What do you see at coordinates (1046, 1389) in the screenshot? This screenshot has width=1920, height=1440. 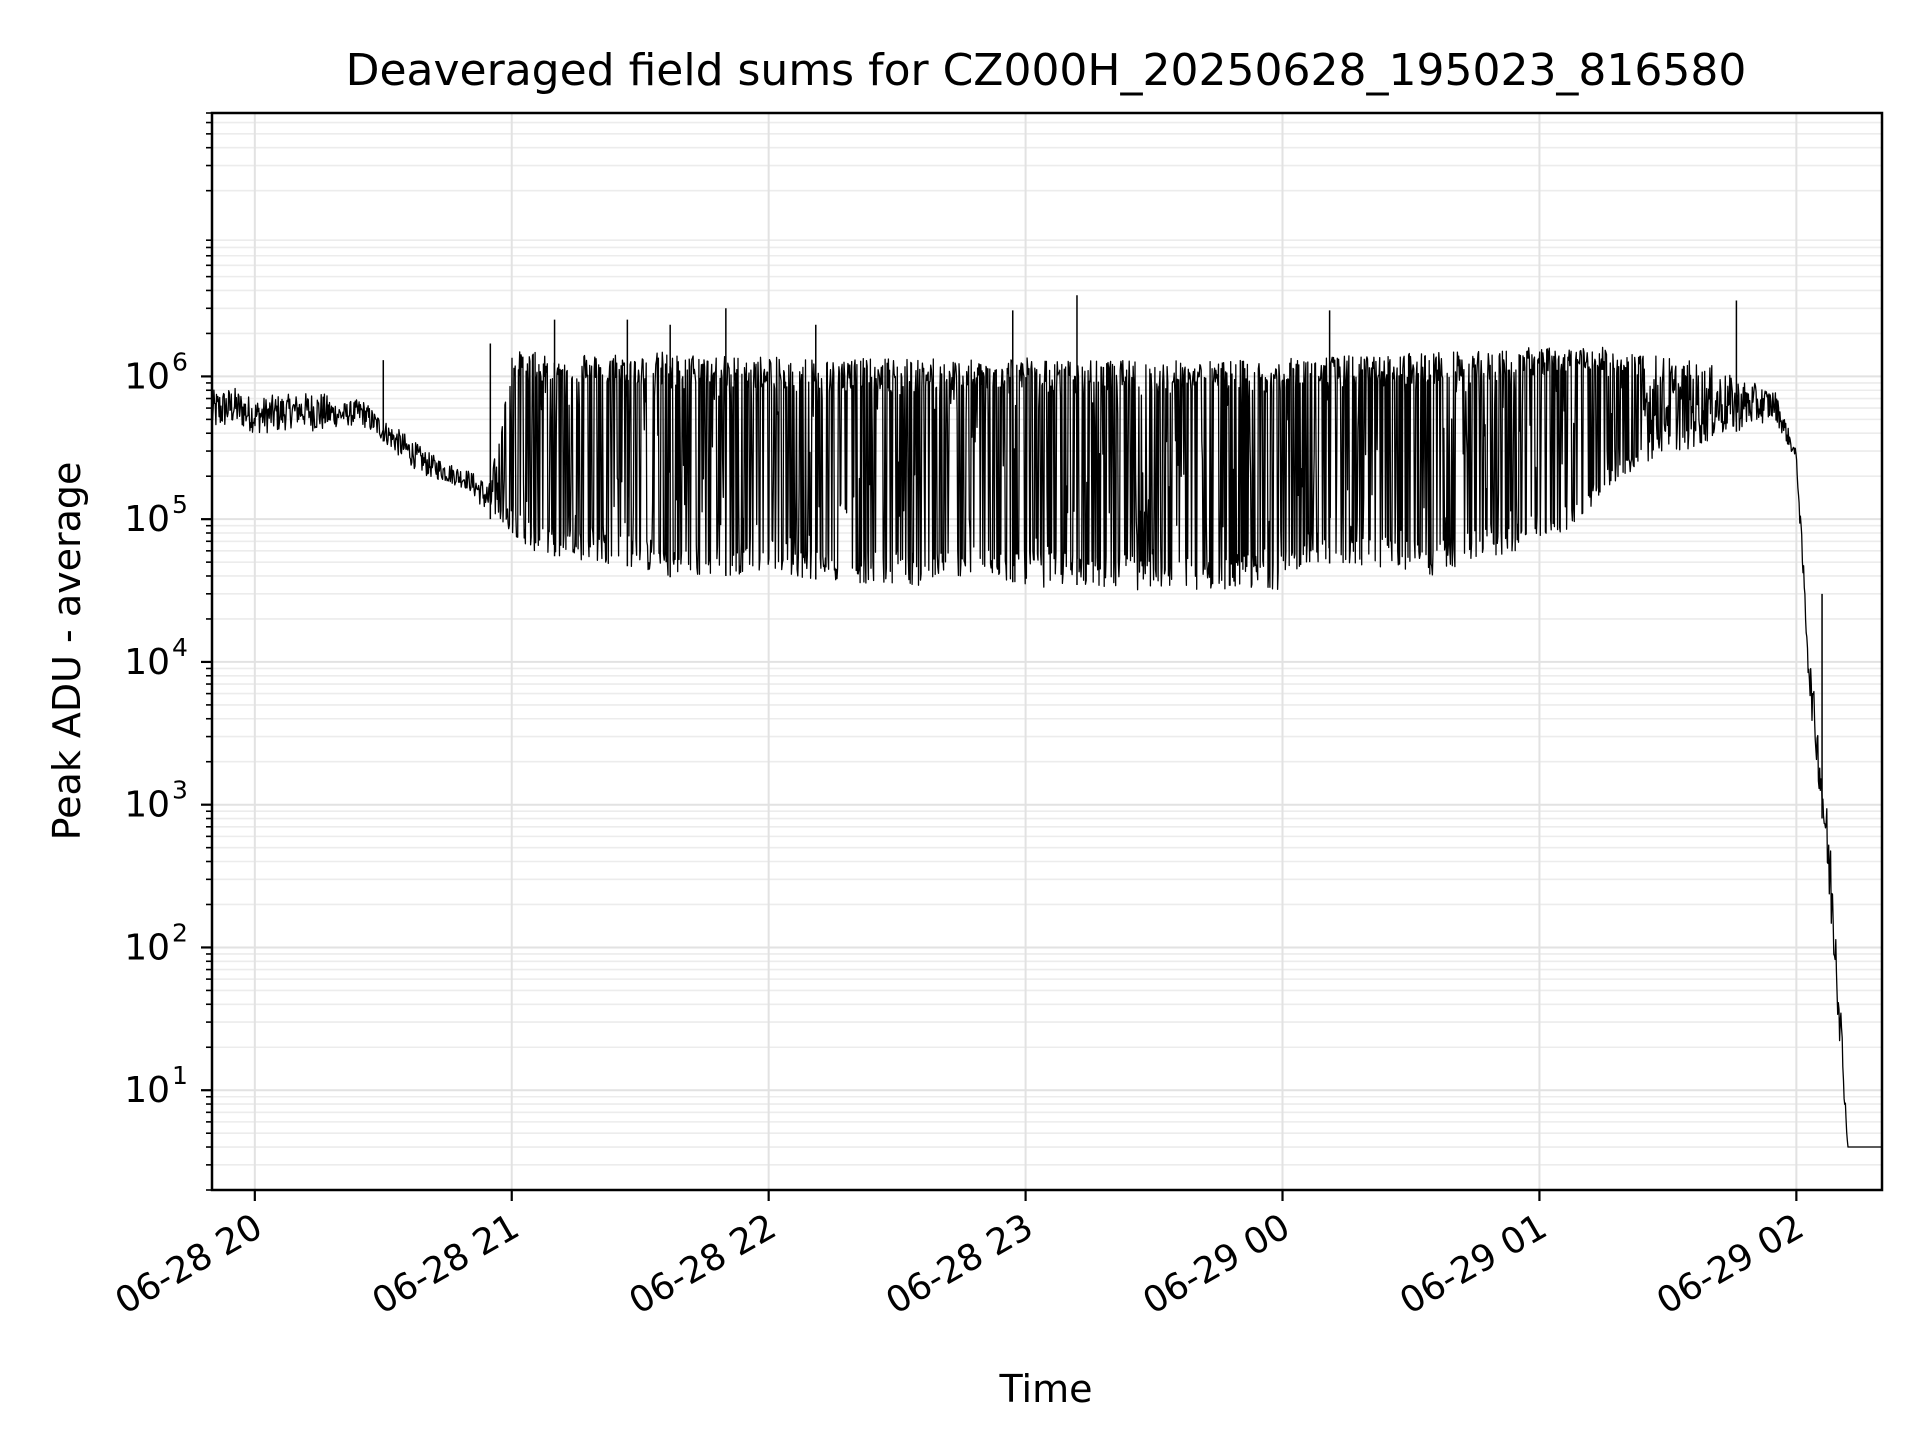 I see `x-axis-label: Time` at bounding box center [1046, 1389].